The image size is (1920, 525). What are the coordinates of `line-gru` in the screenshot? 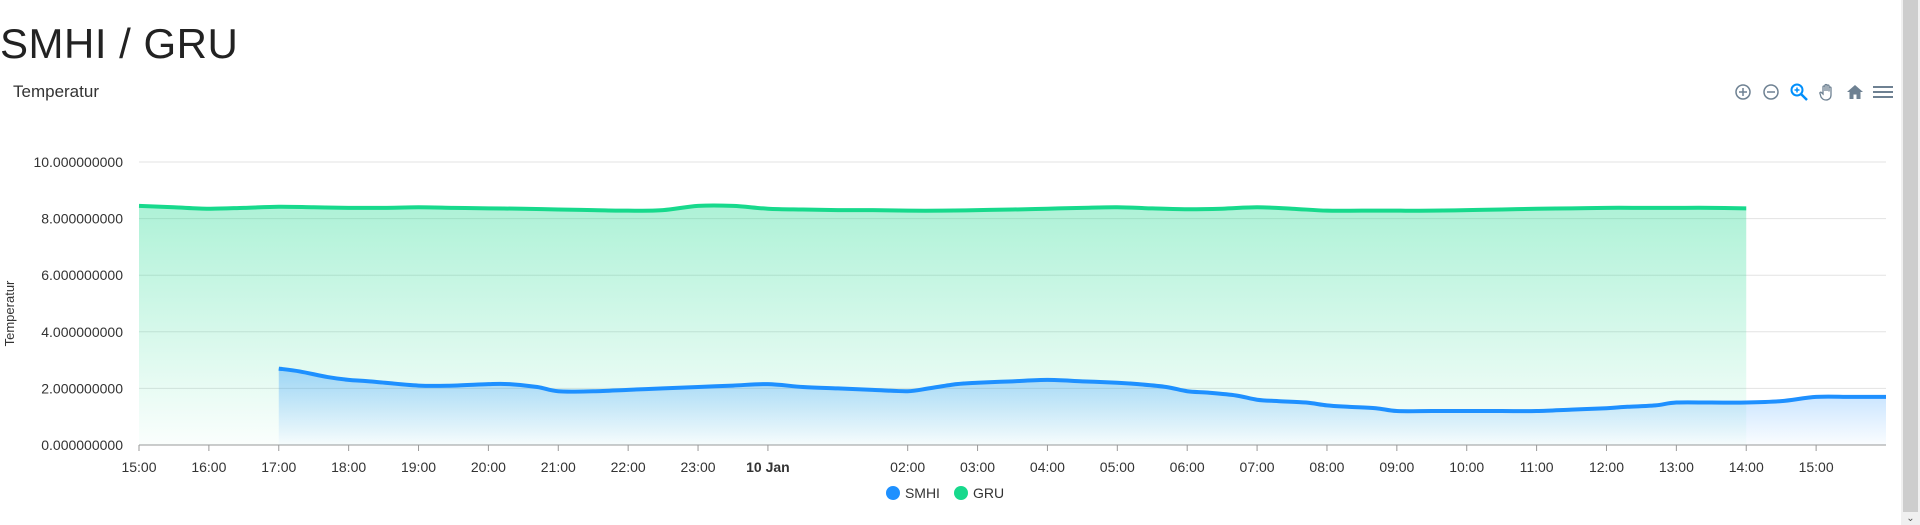 It's located at (942, 208).